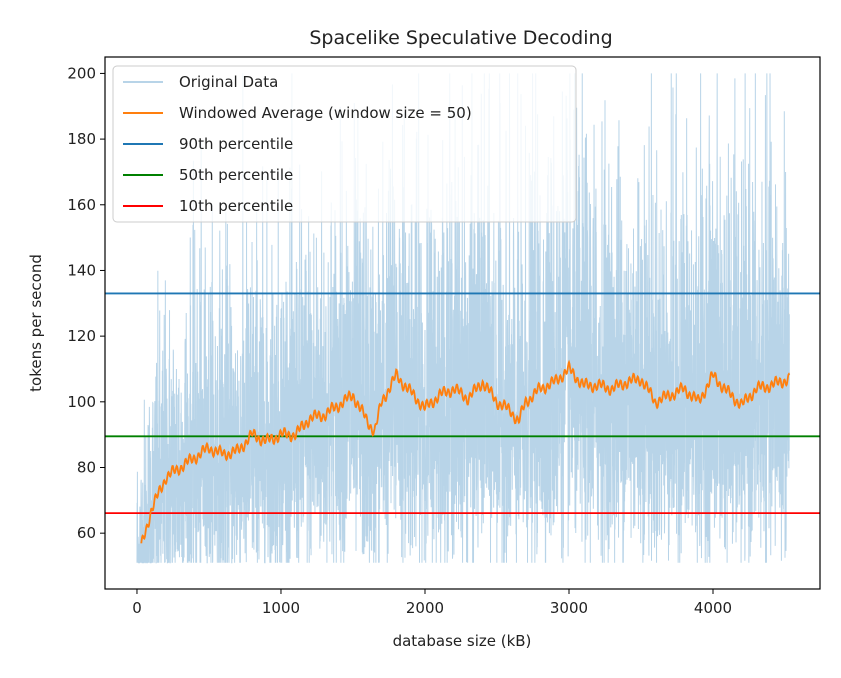 The height and width of the screenshot is (678, 841). Describe the element at coordinates (425, 608) in the screenshot. I see `x-tick-label: 2000` at that location.